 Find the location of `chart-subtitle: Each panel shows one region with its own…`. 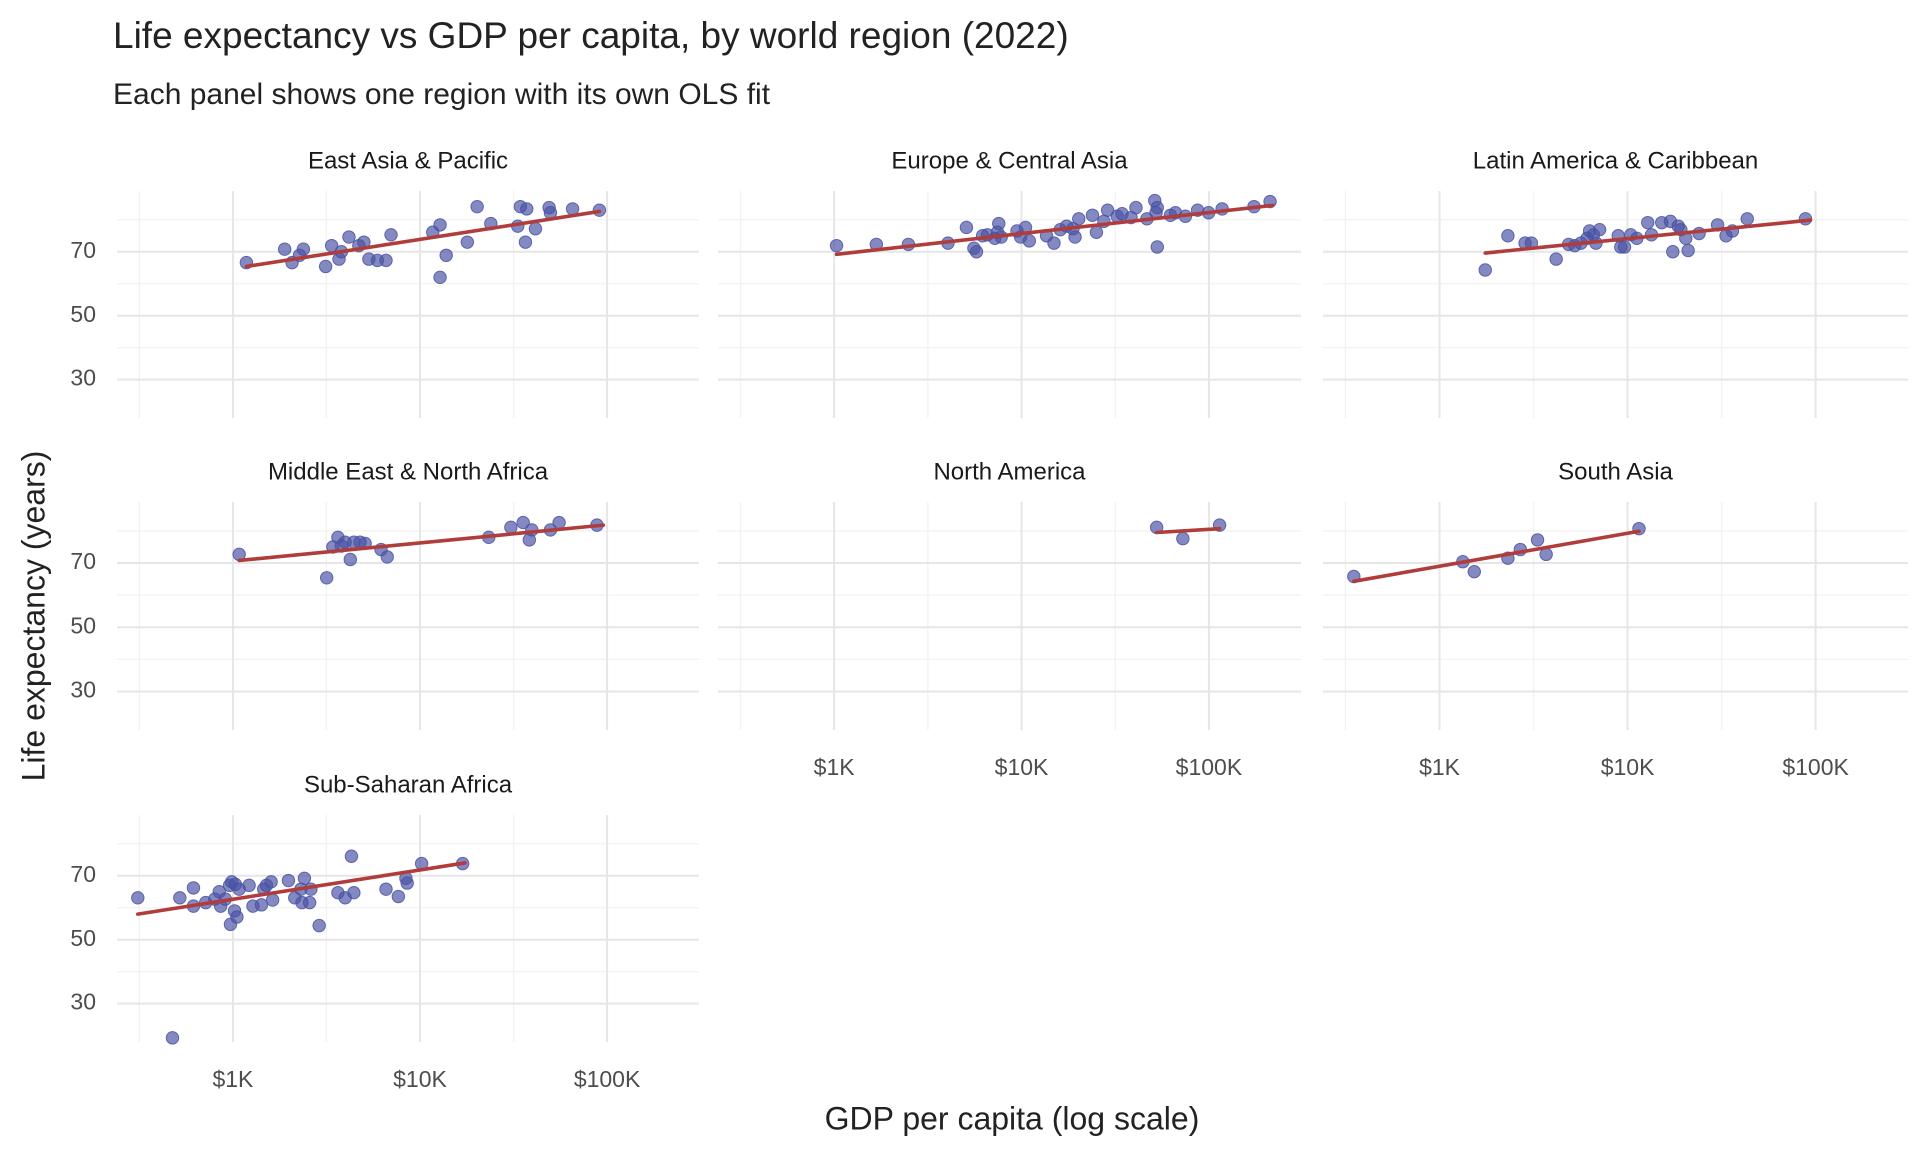

chart-subtitle: Each panel shows one region with its own… is located at coordinates (442, 94).